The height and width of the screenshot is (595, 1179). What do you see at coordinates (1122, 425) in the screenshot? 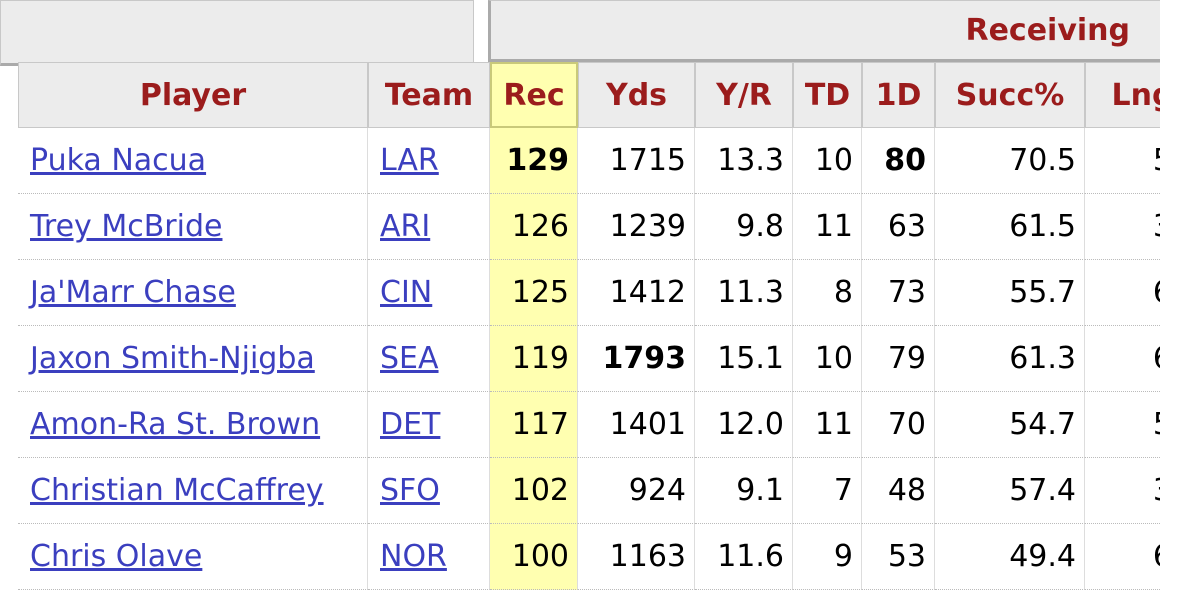
I see `stat-cell: 52` at bounding box center [1122, 425].